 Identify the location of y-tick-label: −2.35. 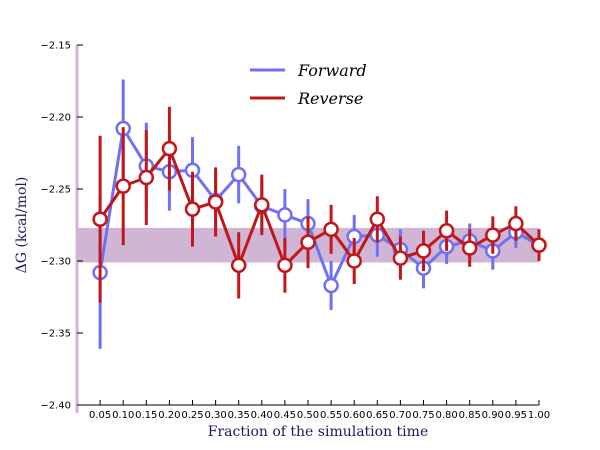
(55, 334).